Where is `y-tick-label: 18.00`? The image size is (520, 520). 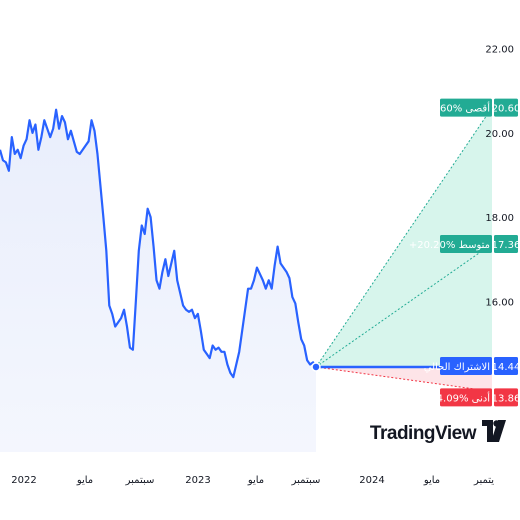
y-tick-label: 18.00 is located at coordinates (499, 218).